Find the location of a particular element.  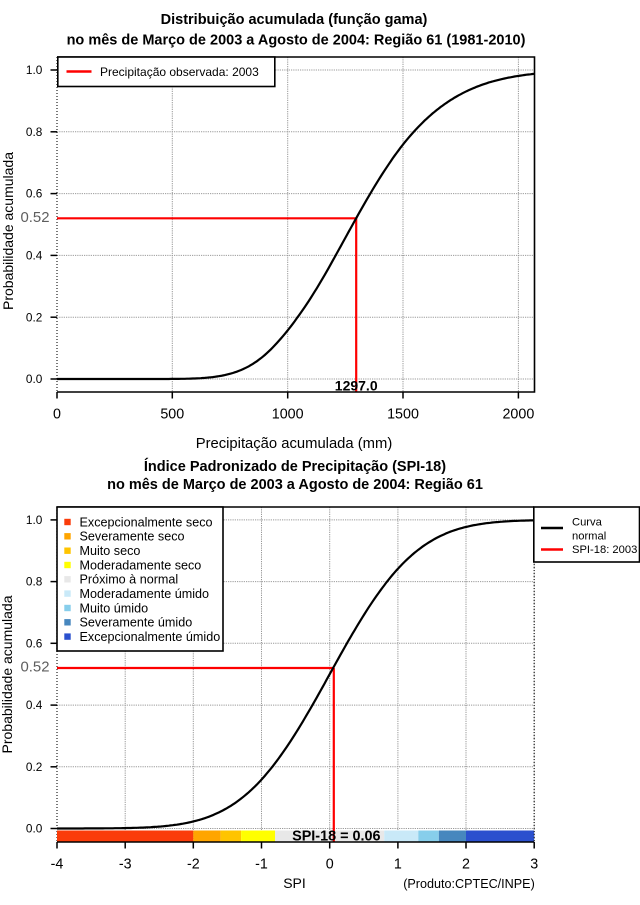

svg-text:Distribuição acumulada (função: Distribuição acumulada (função gama) is located at coordinates (294, 20).